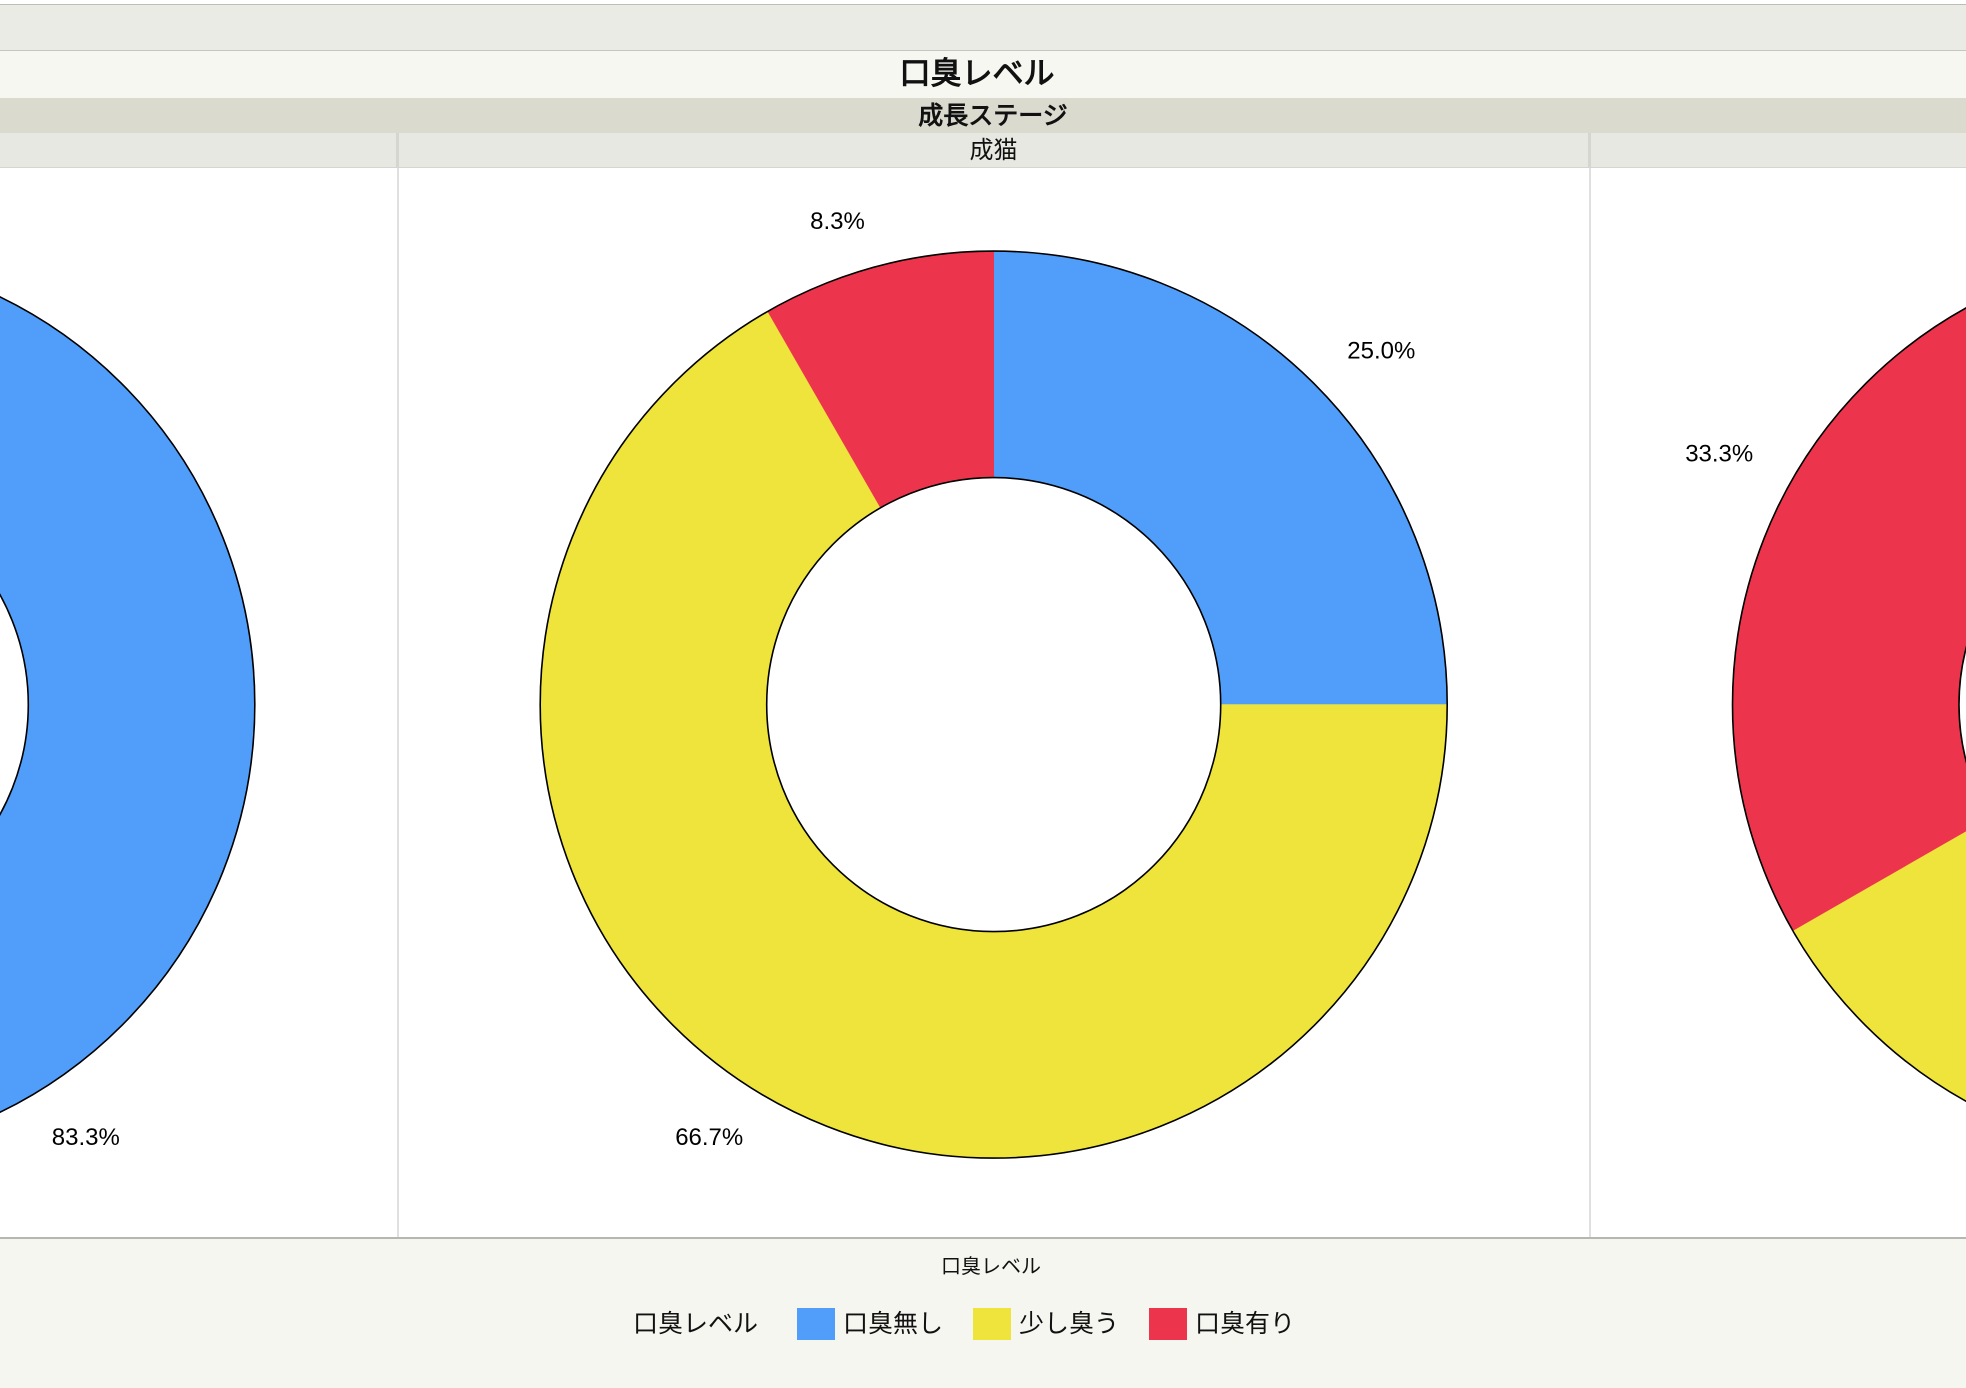  What do you see at coordinates (977, 74) in the screenshot?
I see `chart-title: 口臭レベル` at bounding box center [977, 74].